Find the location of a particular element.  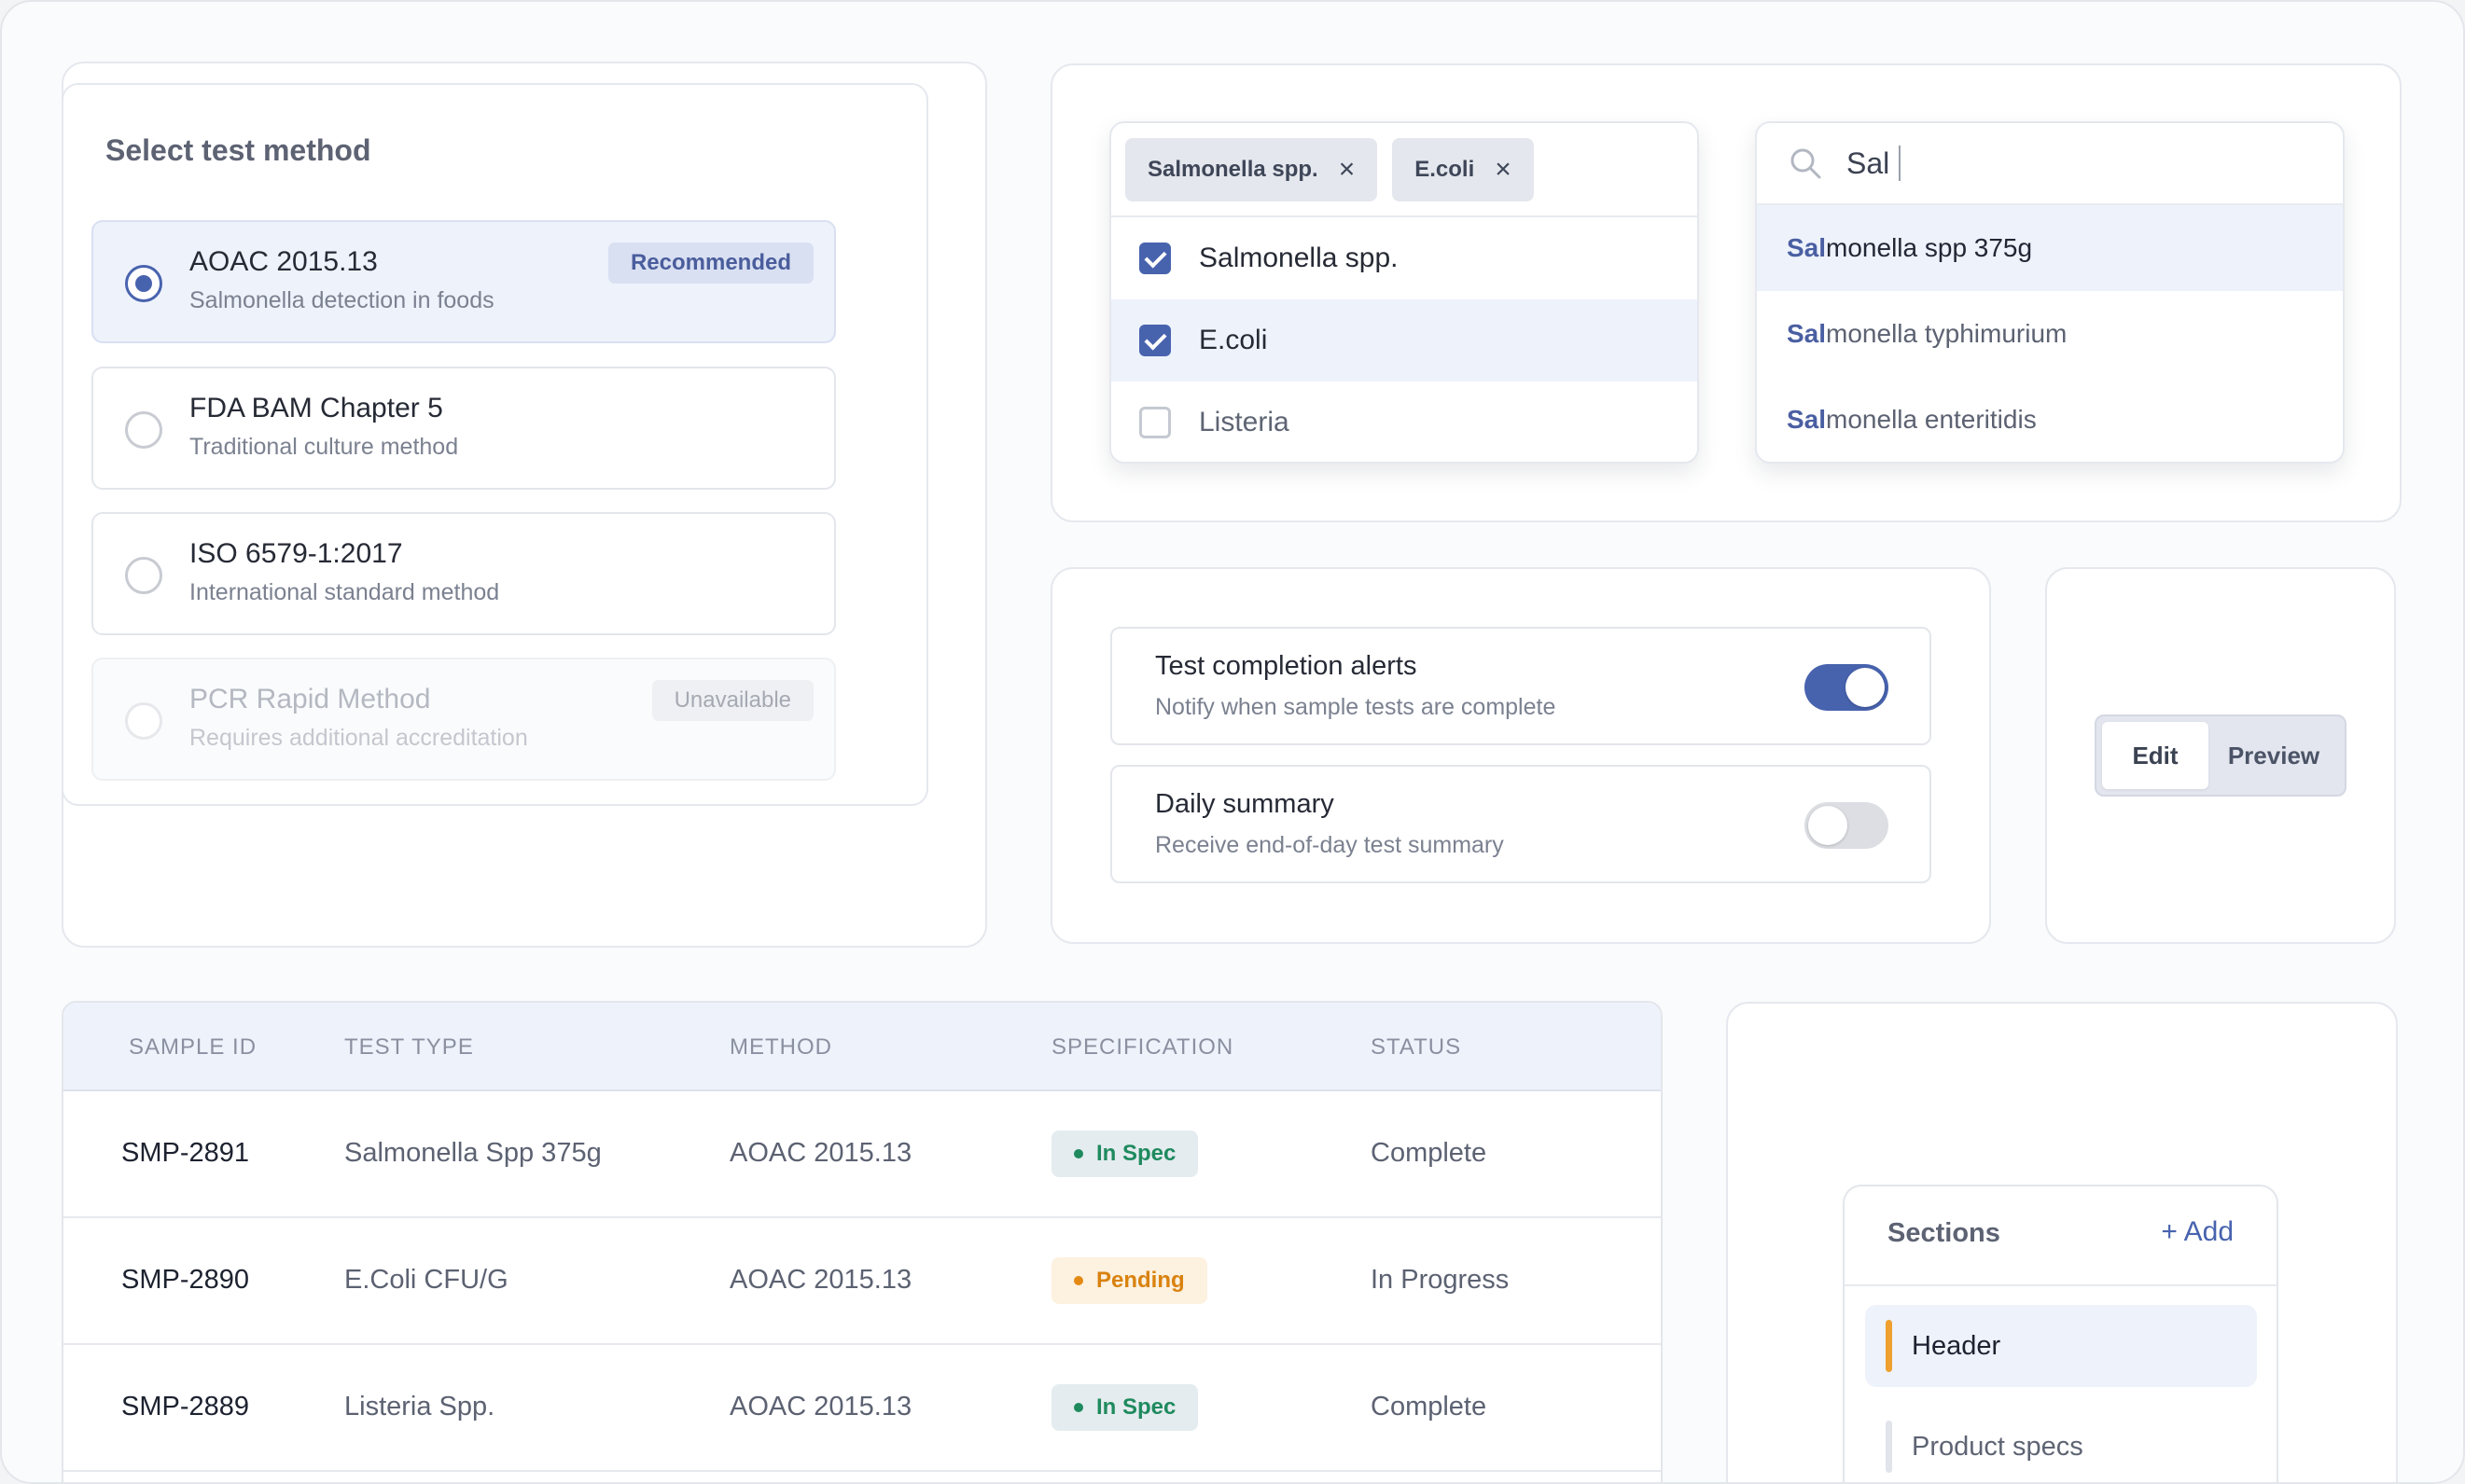

sample-id: SMP-2889 is located at coordinates (185, 1407).